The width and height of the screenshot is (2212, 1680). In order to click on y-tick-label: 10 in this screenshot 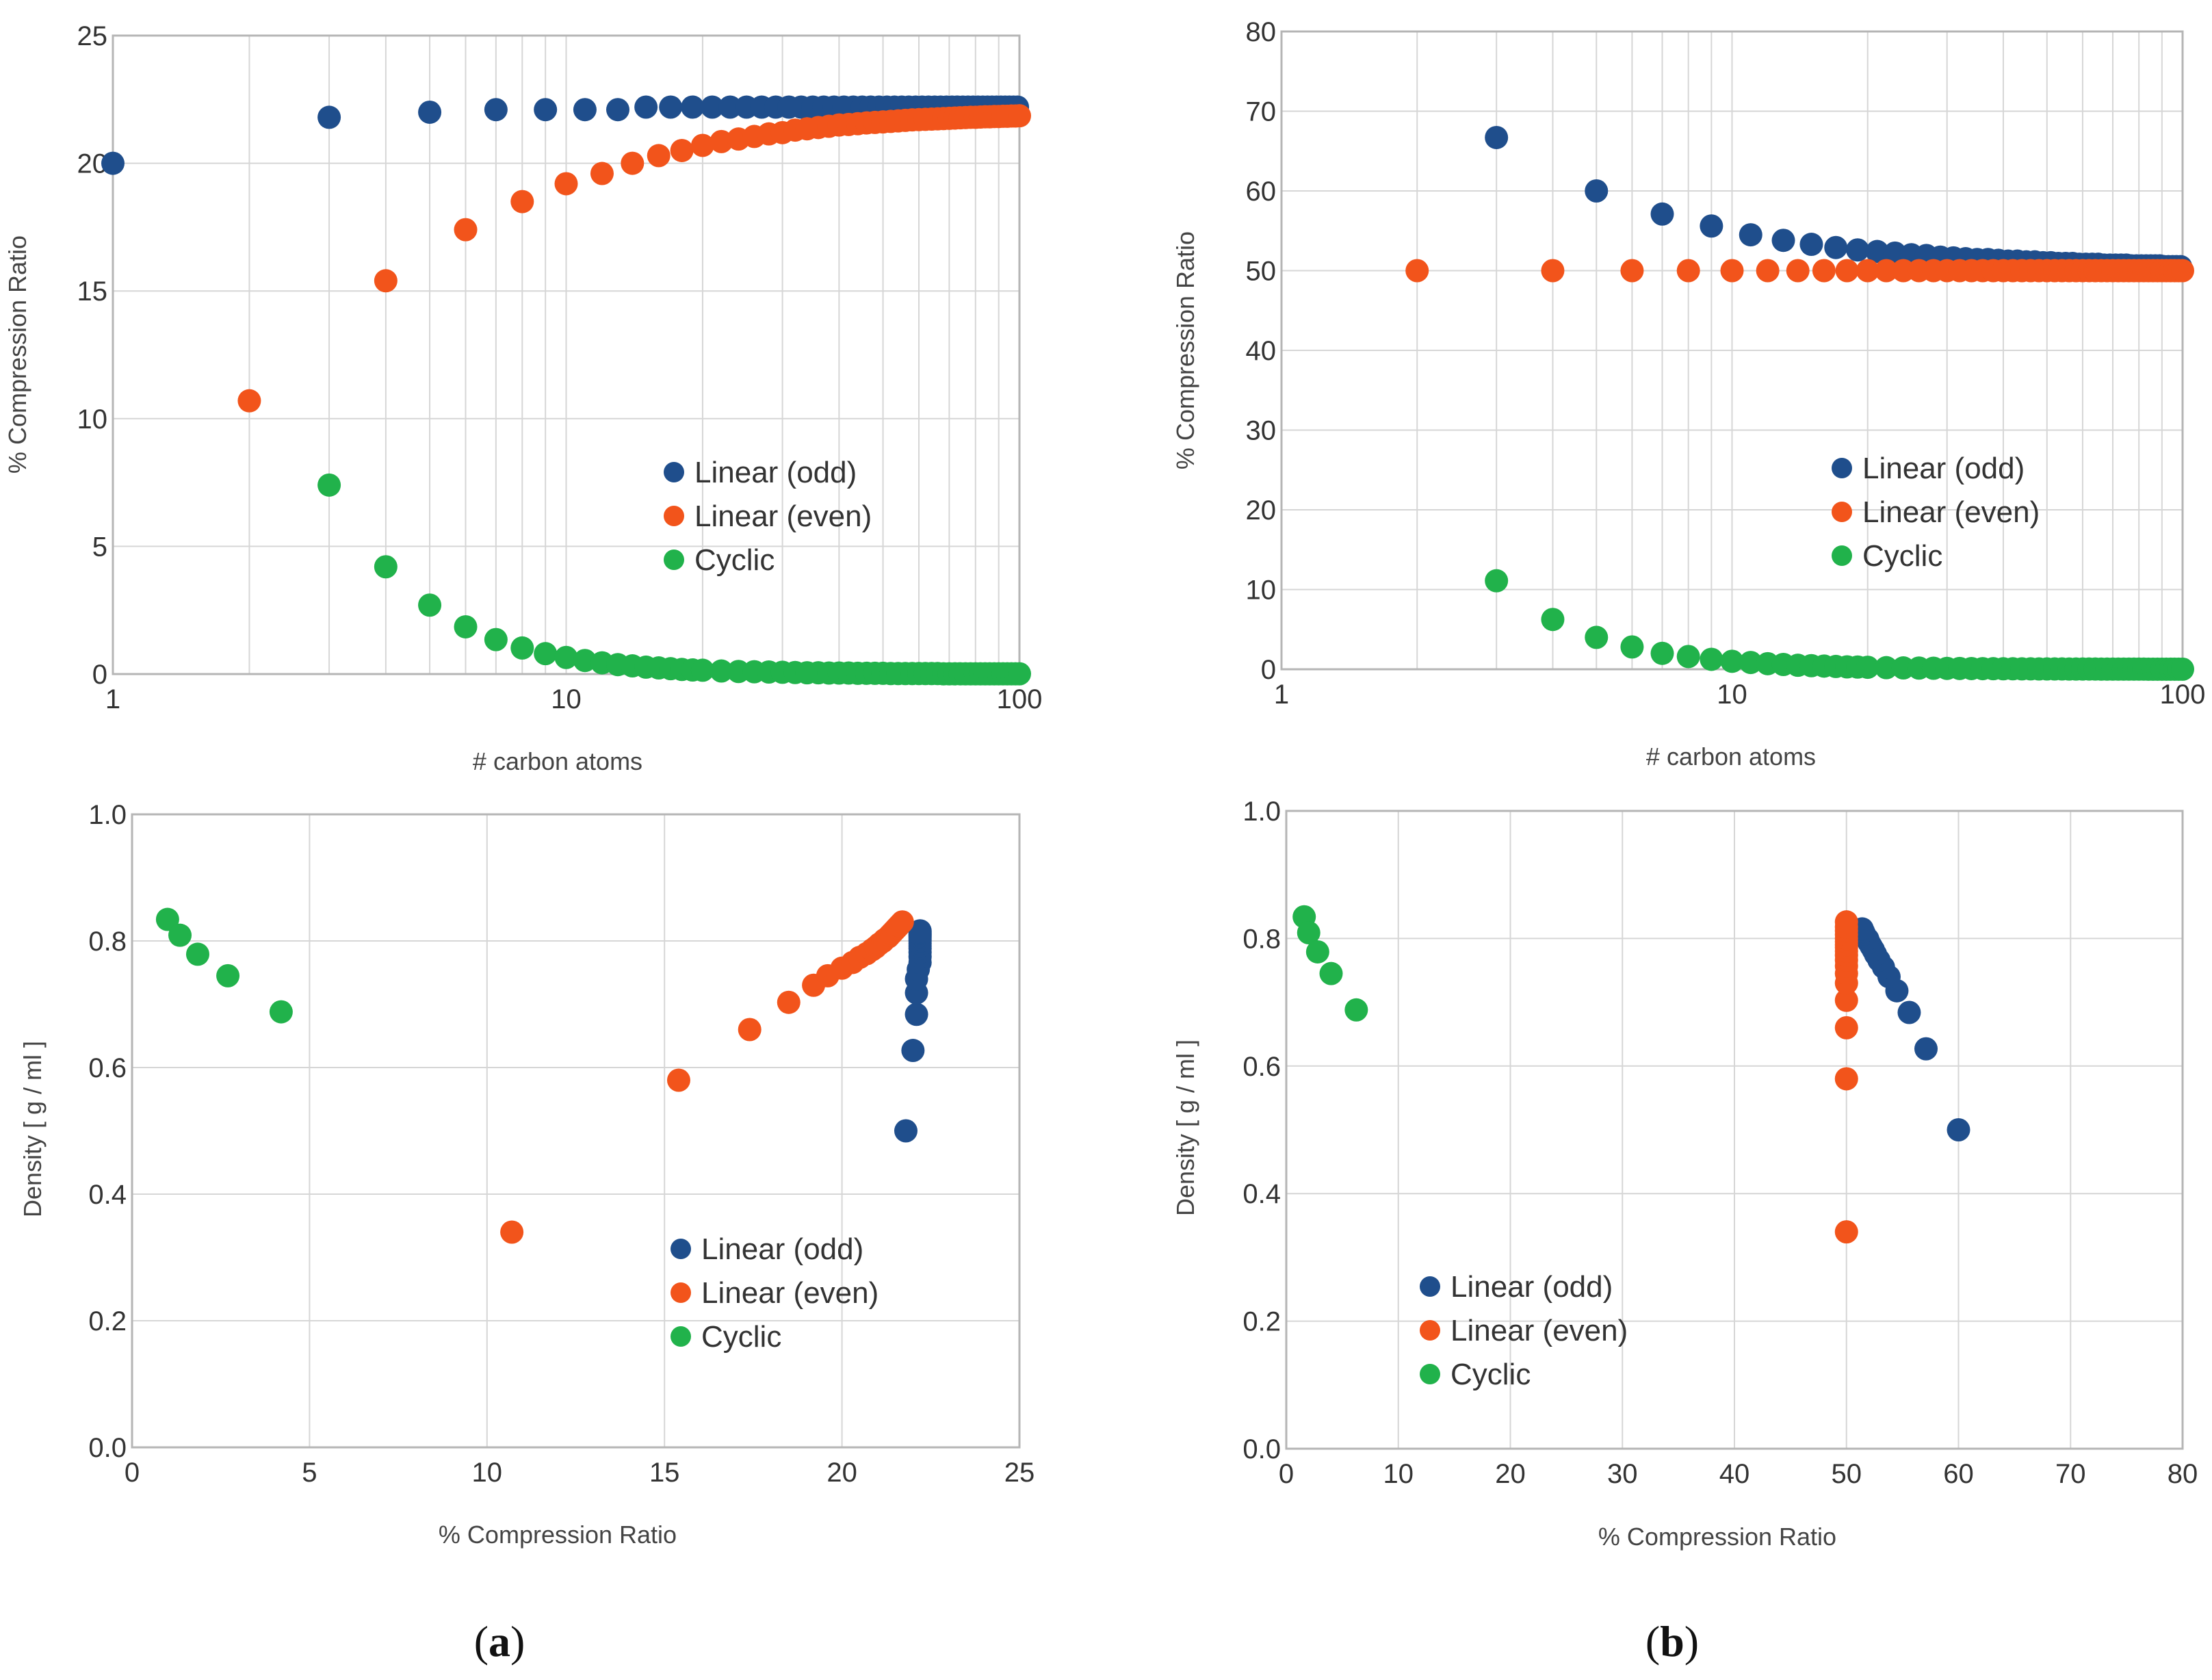, I will do `click(1261, 591)`.